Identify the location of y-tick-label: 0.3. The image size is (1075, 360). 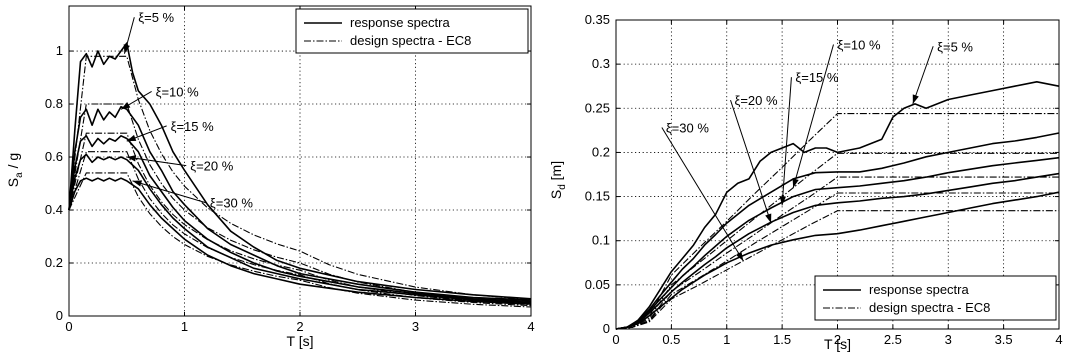
(601, 63).